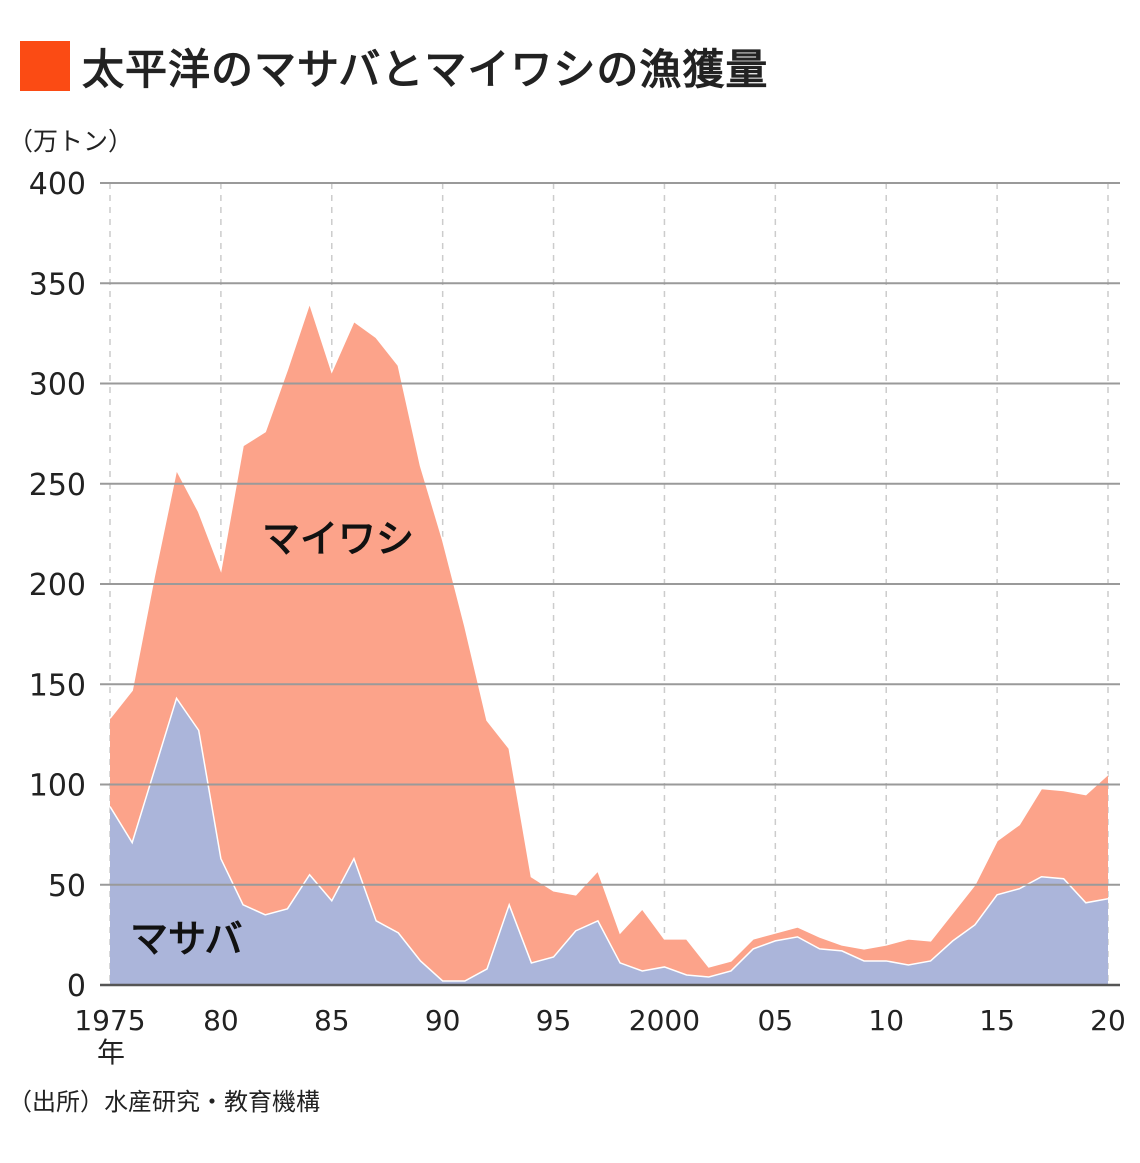  I want to click on x-tick-label: 15, so click(997, 1020).